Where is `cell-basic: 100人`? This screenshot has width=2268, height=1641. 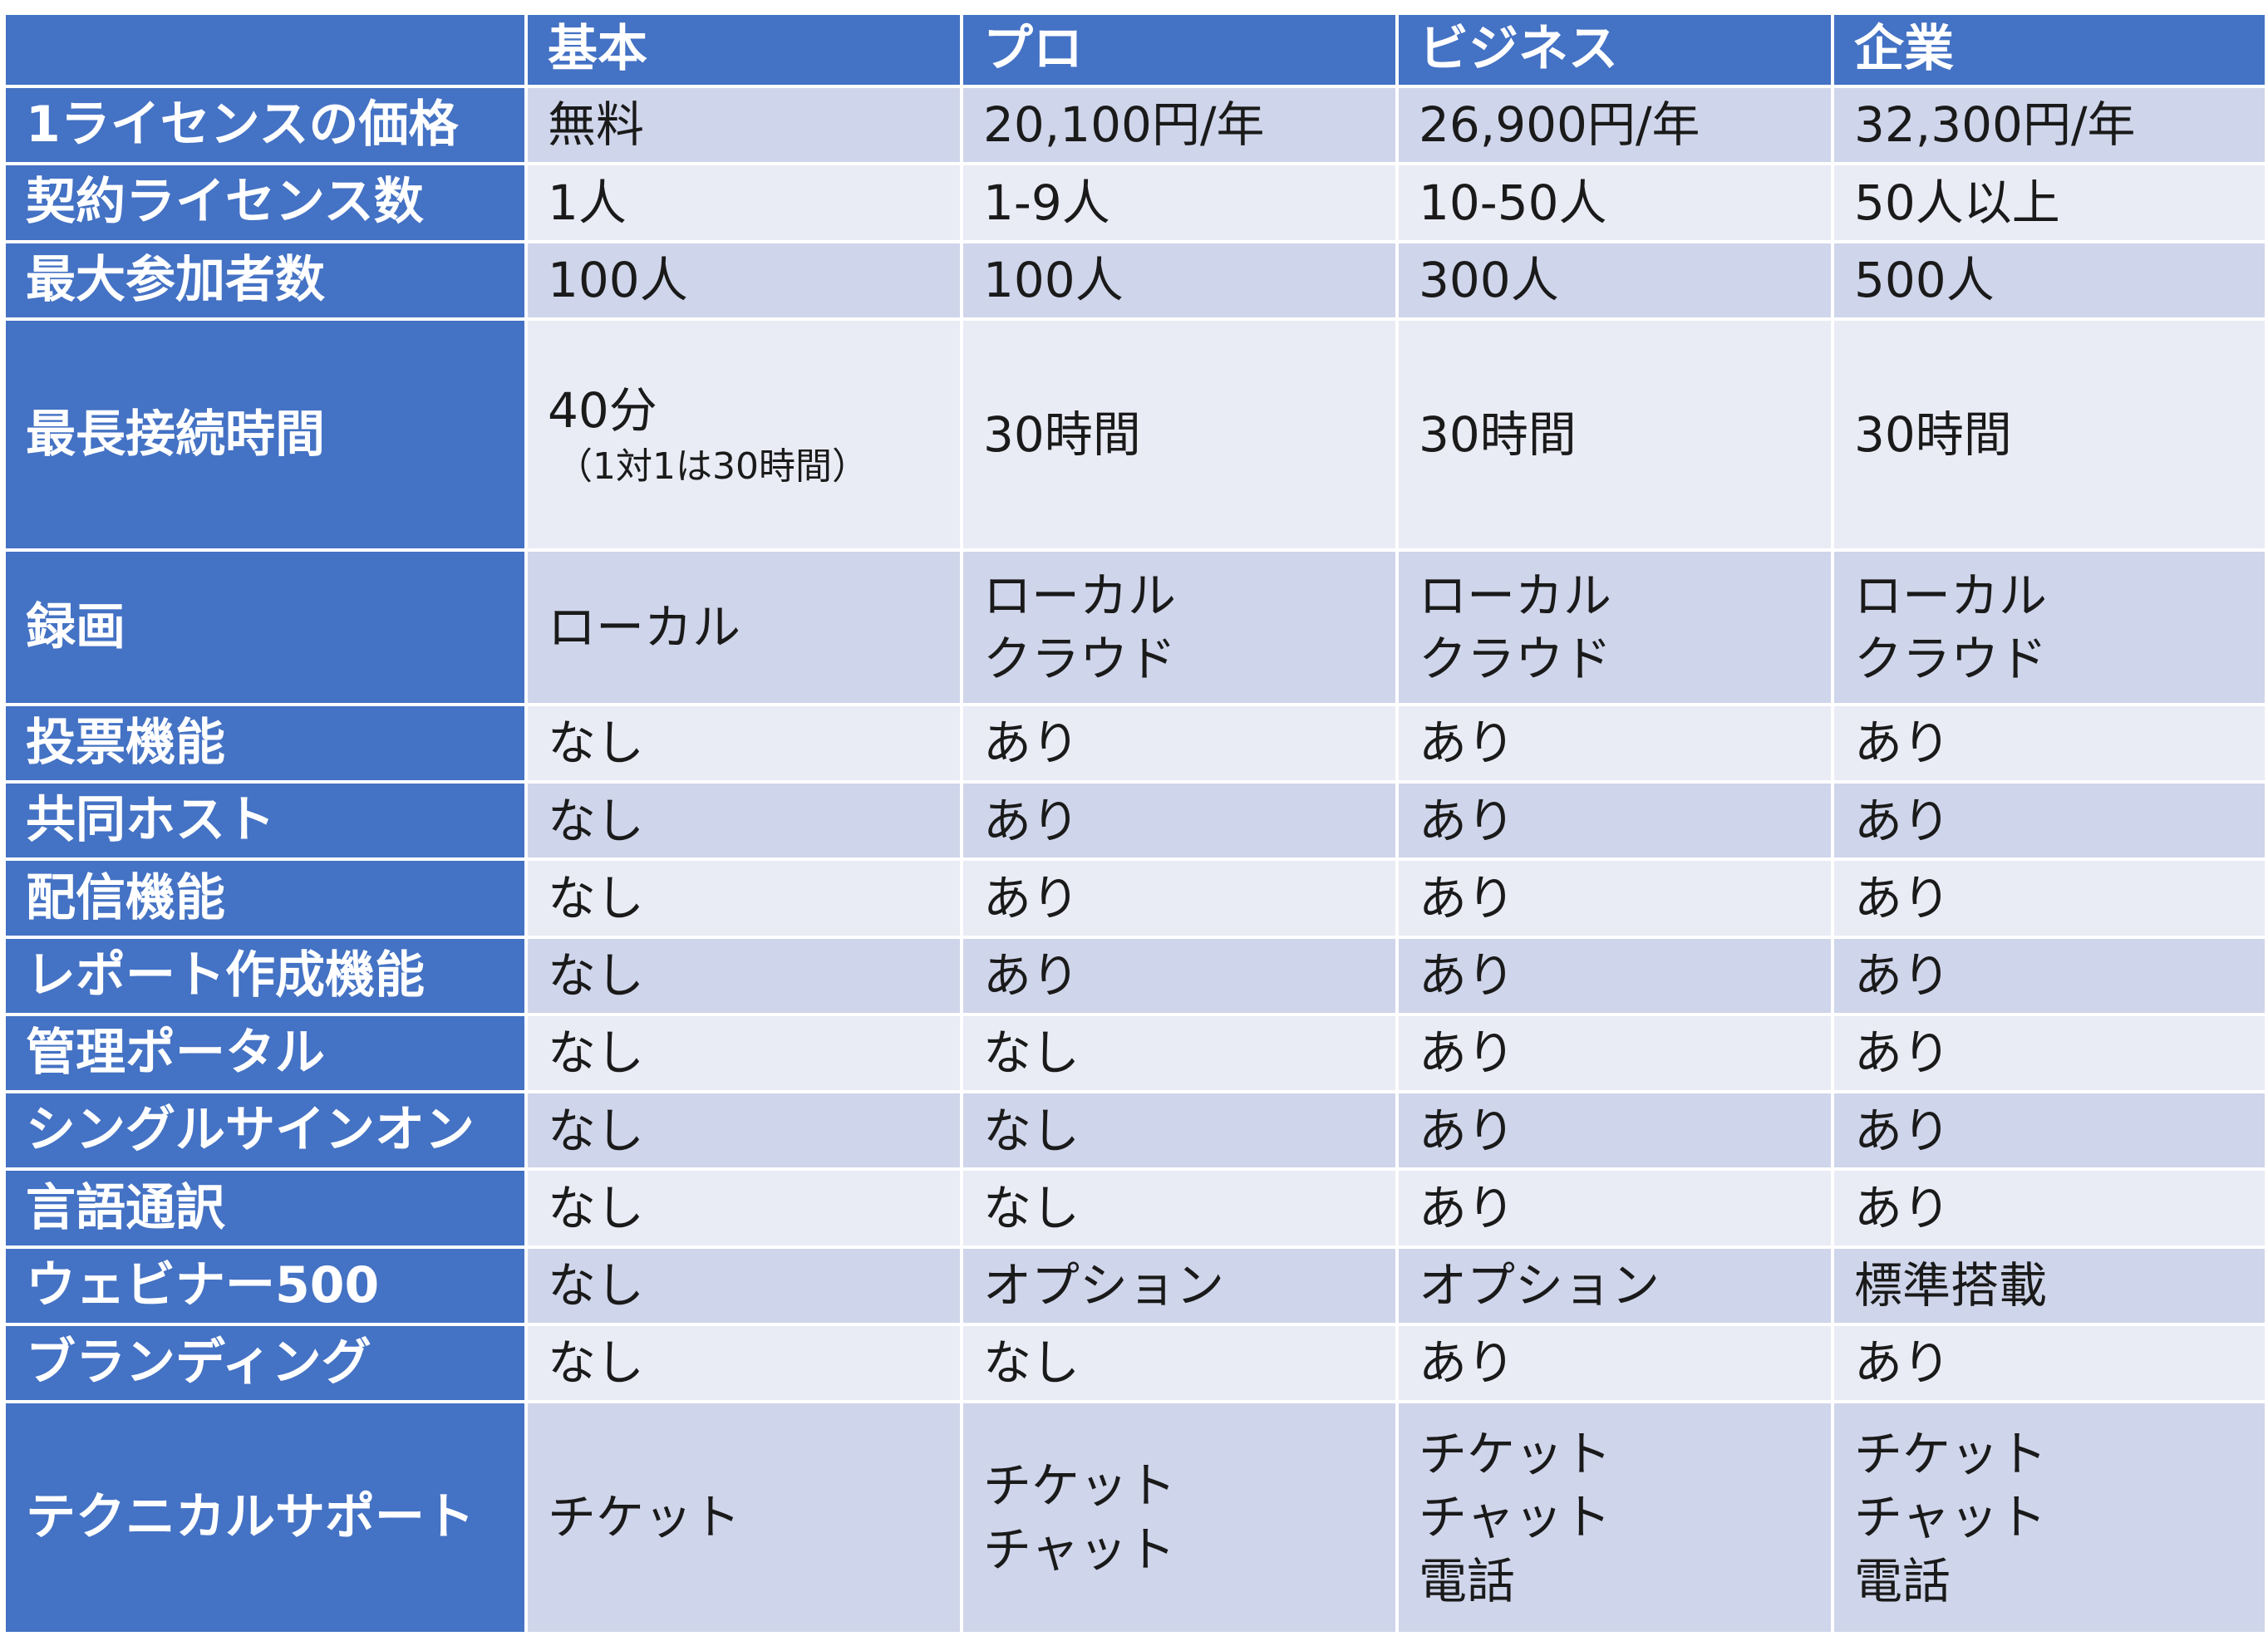
cell-basic: 100人 is located at coordinates (743, 280).